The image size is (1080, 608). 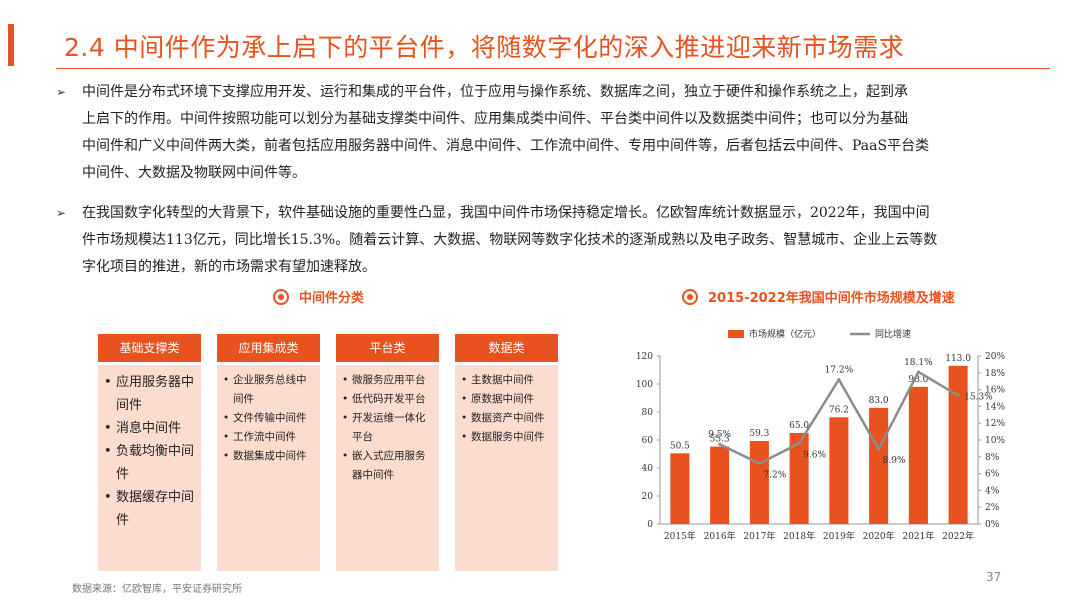 What do you see at coordinates (648, 441) in the screenshot?
I see `left-axis-tick-label: 60` at bounding box center [648, 441].